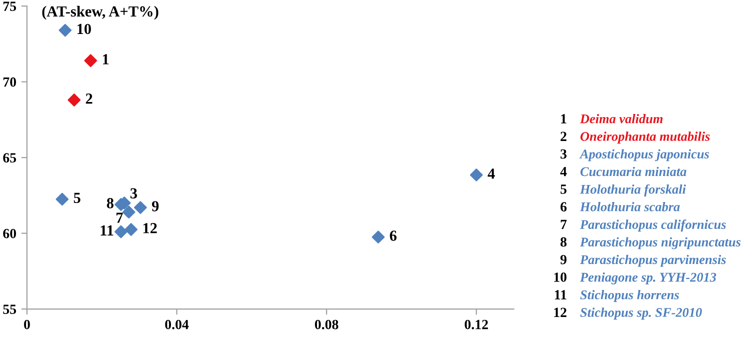  Describe the element at coordinates (563, 189) in the screenshot. I see `text: 5` at that location.